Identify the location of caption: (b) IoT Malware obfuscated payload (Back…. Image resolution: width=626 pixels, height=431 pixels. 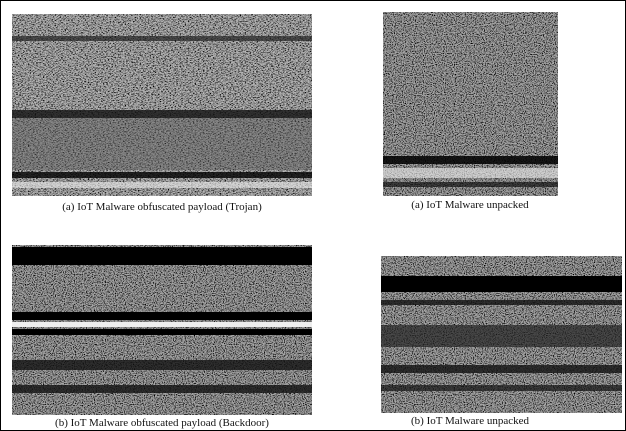
(162, 423).